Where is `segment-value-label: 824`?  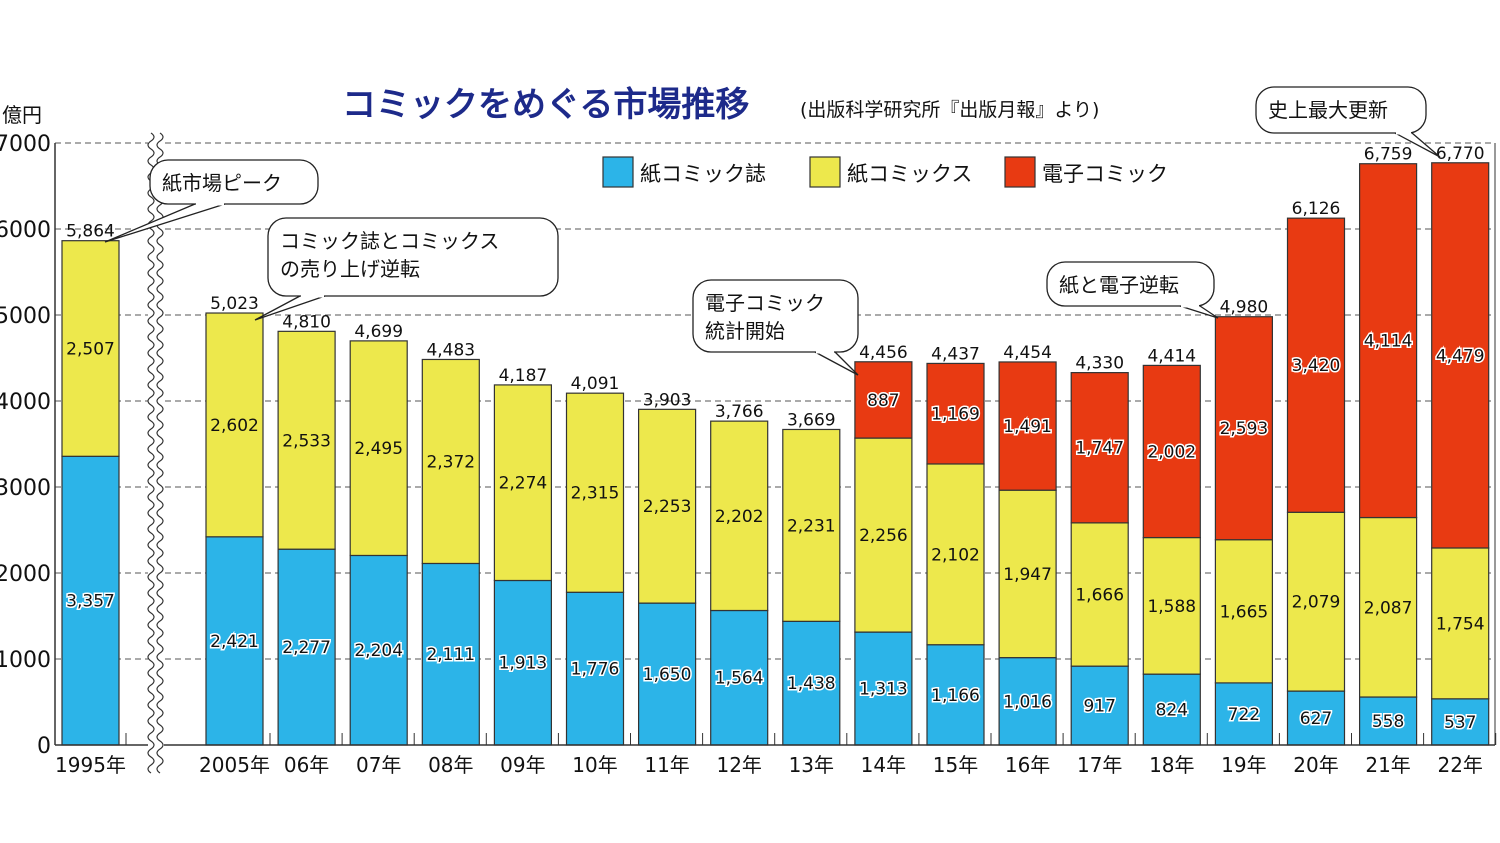
segment-value-label: 824 is located at coordinates (1172, 711).